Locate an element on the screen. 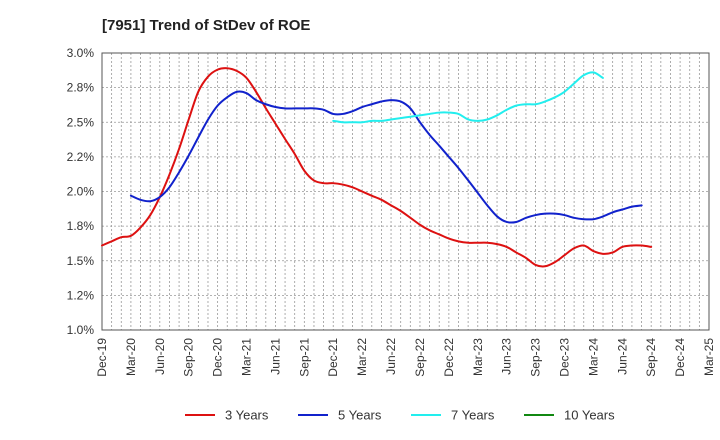 The width and height of the screenshot is (720, 440). x-tick-label: Mar-24 is located at coordinates (593, 357).